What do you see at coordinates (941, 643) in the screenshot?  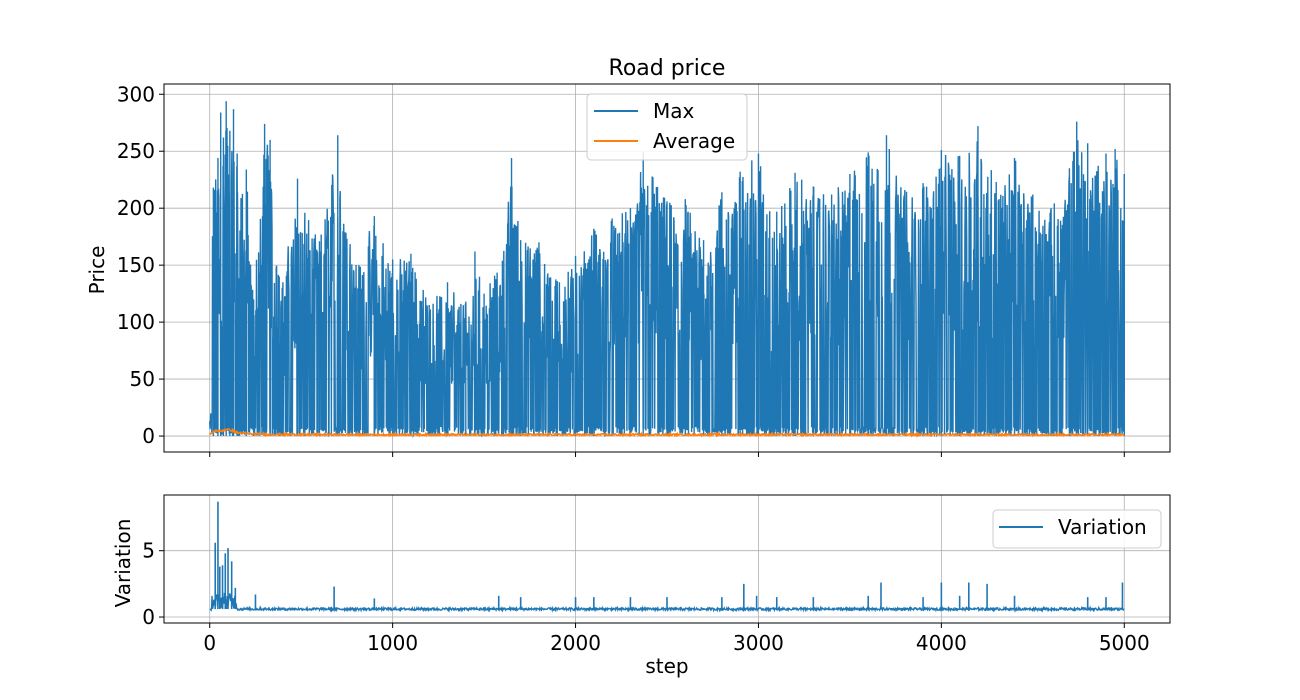 I see `x-tick-label: 4000` at bounding box center [941, 643].